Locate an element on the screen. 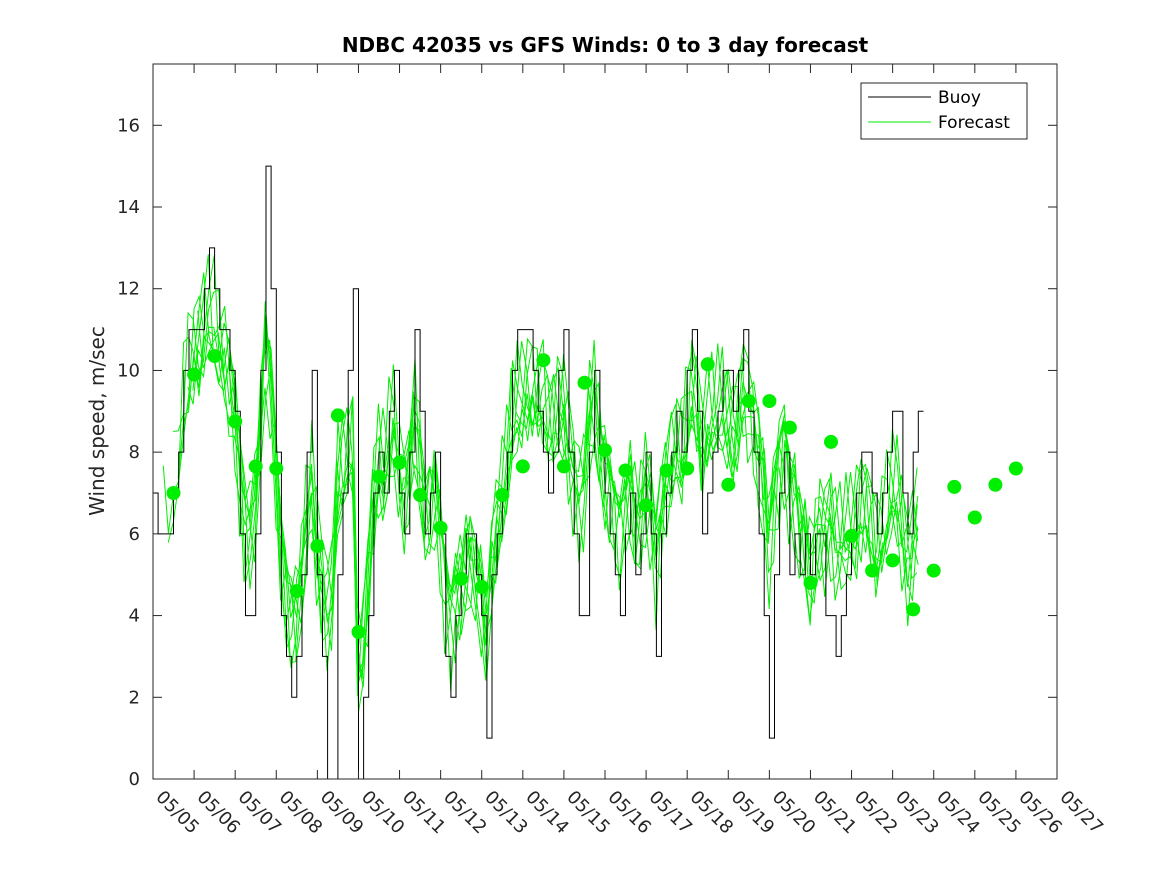  y-tick-label: 2 is located at coordinates (134, 697).